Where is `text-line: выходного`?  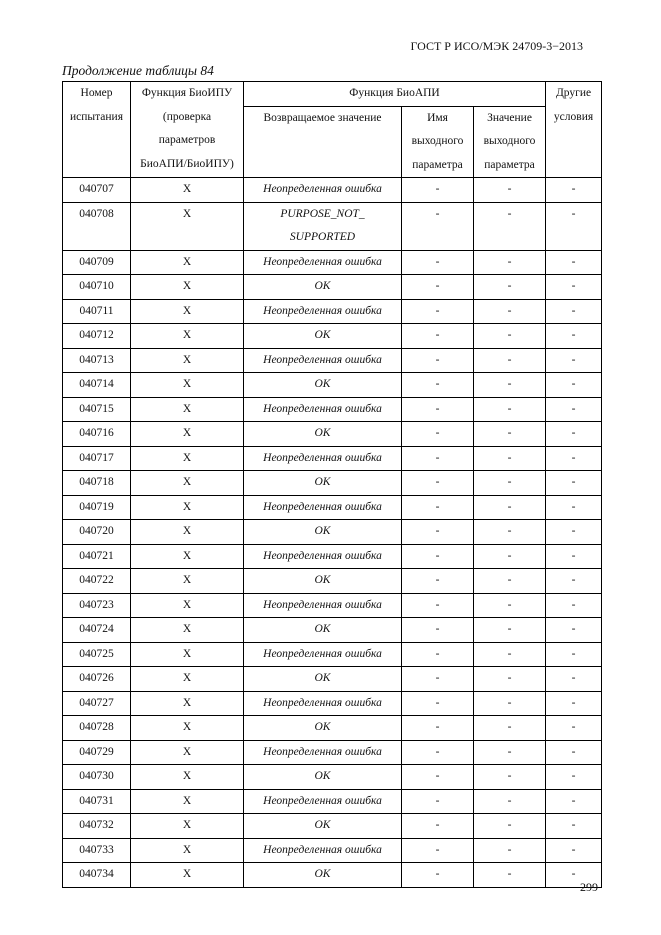 text-line: выходного is located at coordinates (437, 141).